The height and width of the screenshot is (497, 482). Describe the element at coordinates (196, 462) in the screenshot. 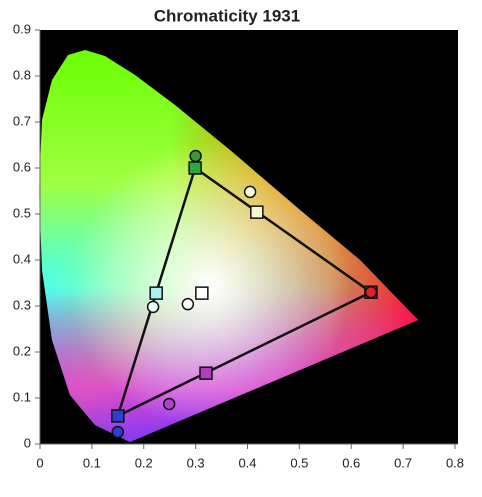

I see `x-tick-label: 0.3` at that location.